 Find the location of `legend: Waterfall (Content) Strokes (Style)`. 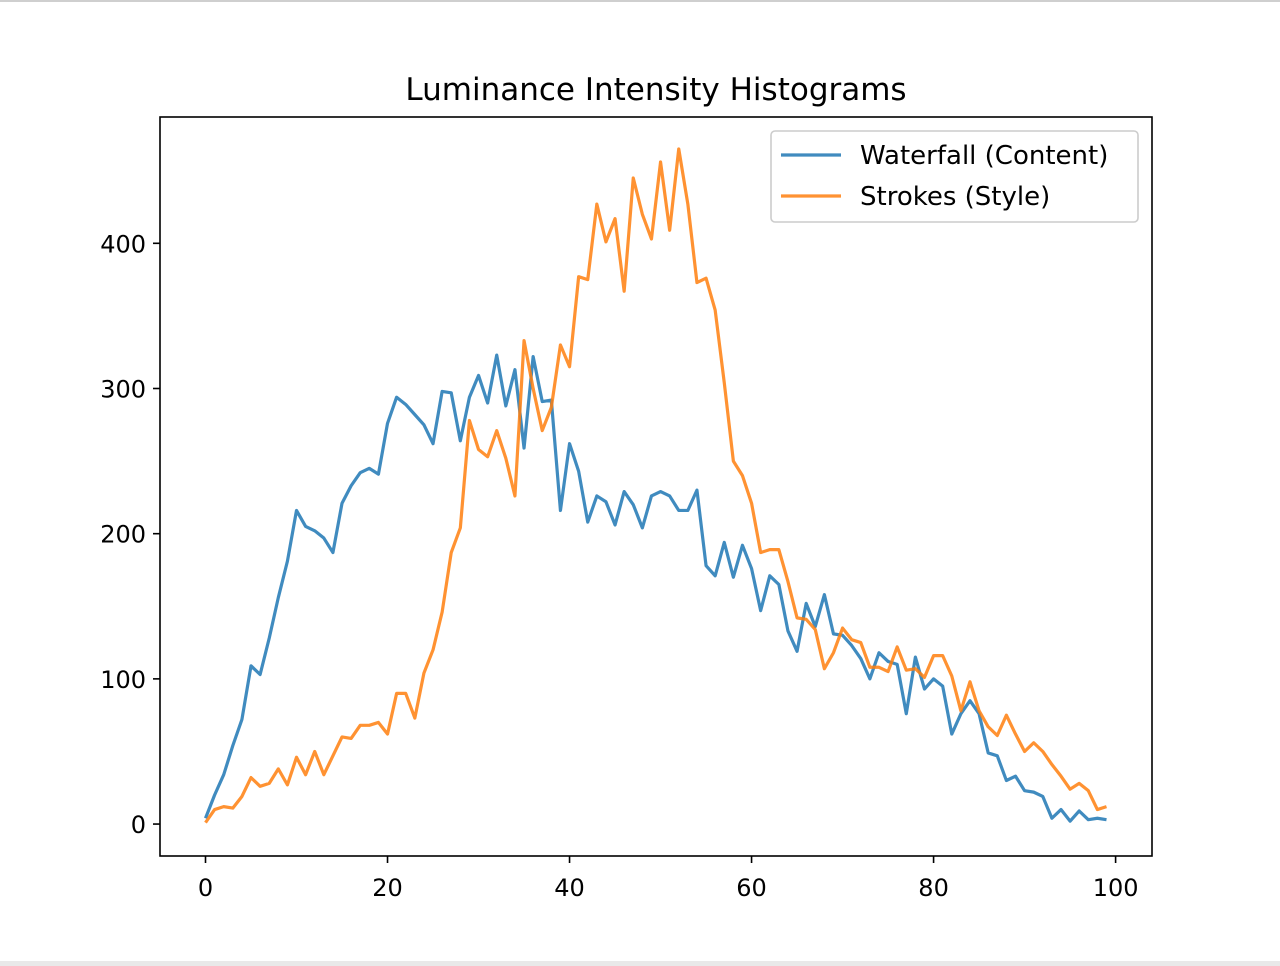

legend: Waterfall (Content) Strokes (Style) is located at coordinates (954, 176).